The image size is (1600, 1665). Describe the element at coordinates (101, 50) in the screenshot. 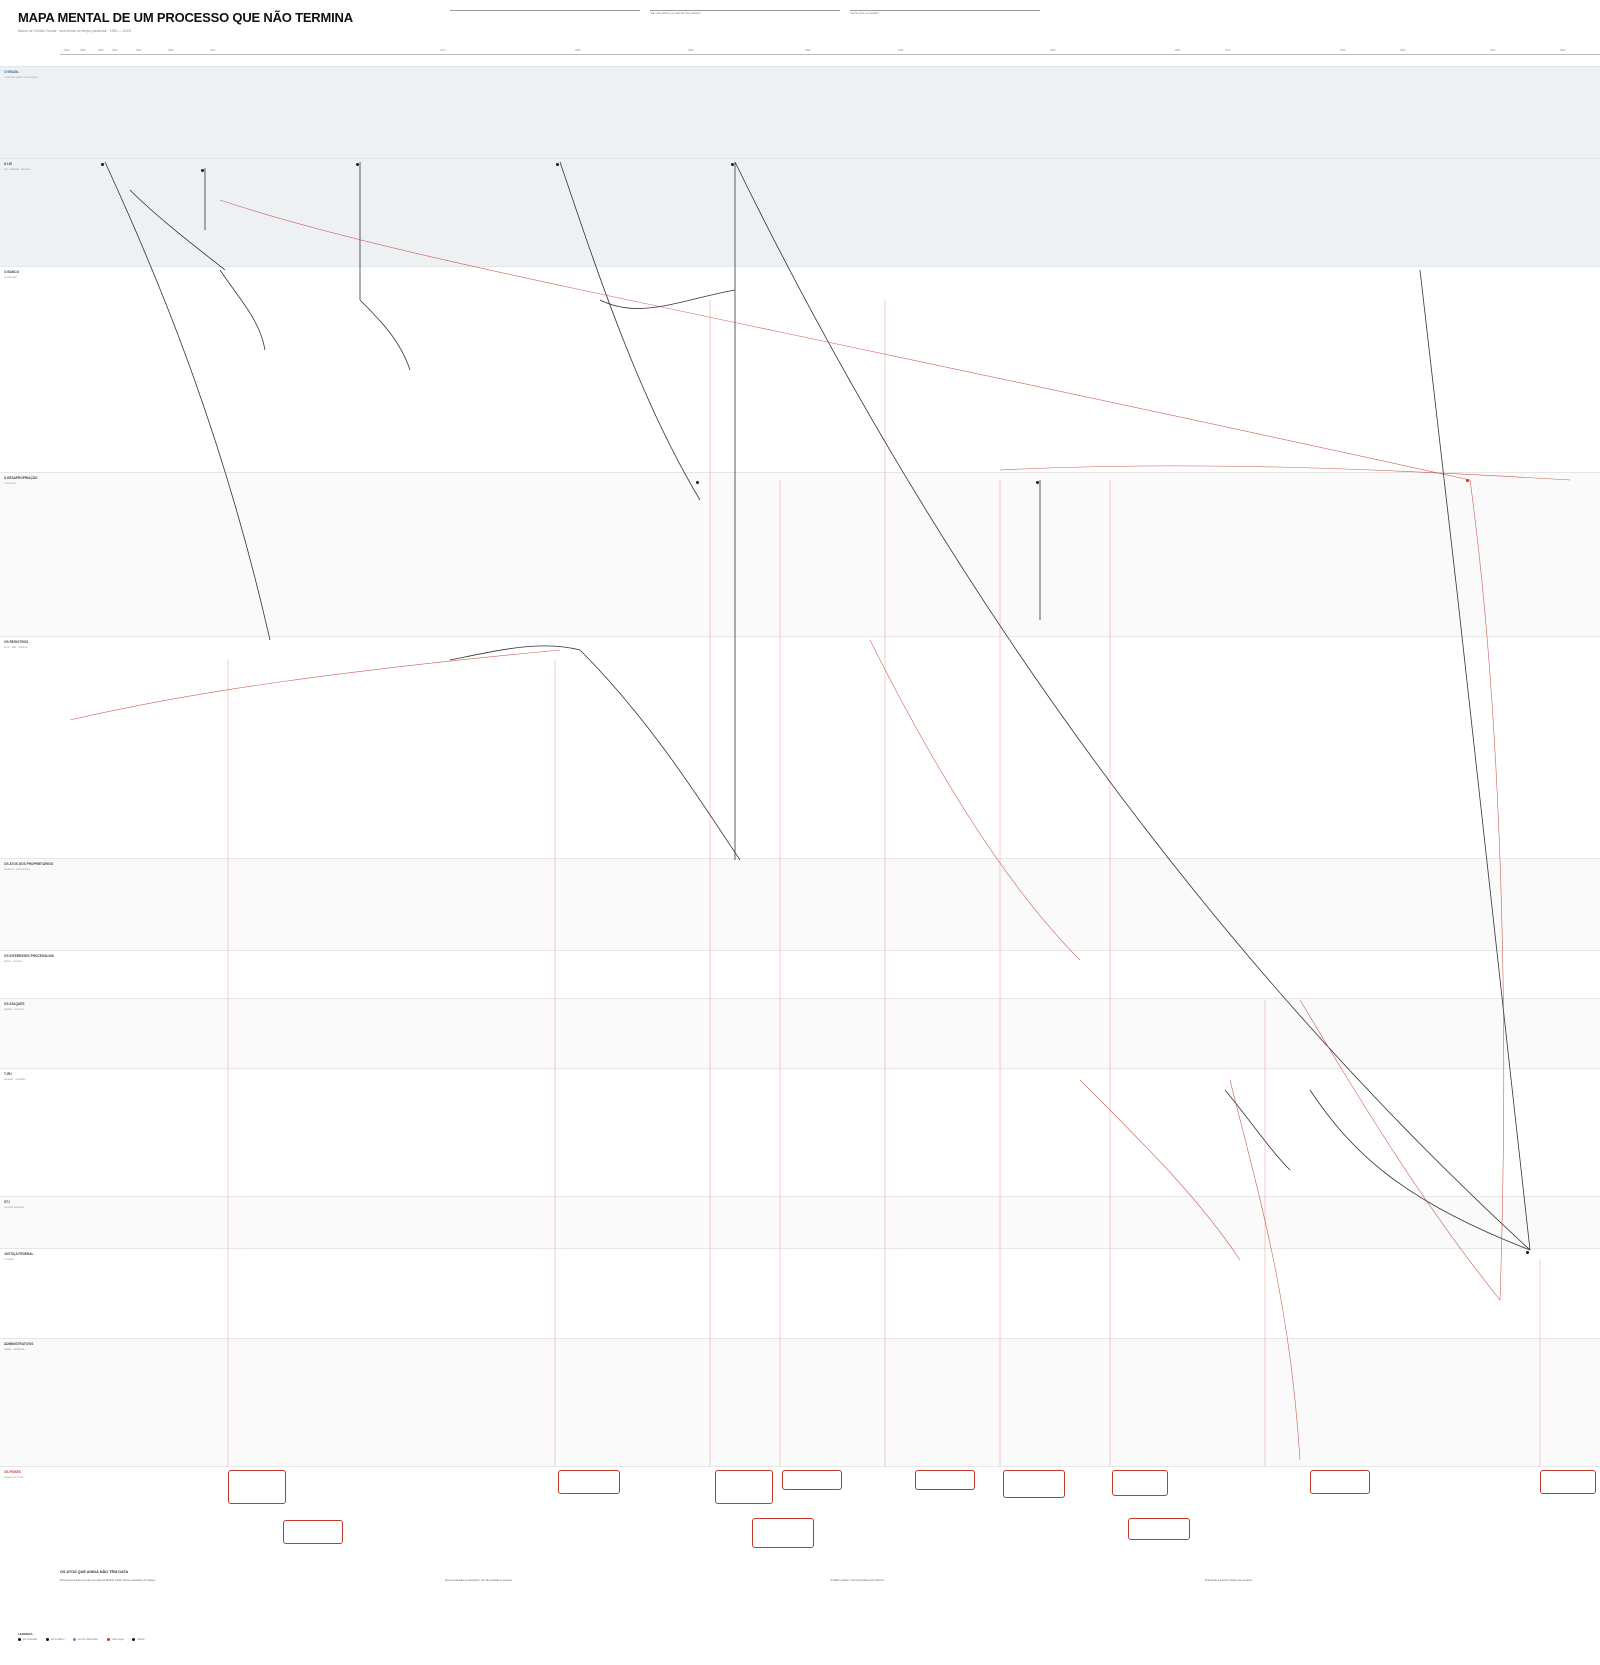

I see `tick-label: 1960` at that location.